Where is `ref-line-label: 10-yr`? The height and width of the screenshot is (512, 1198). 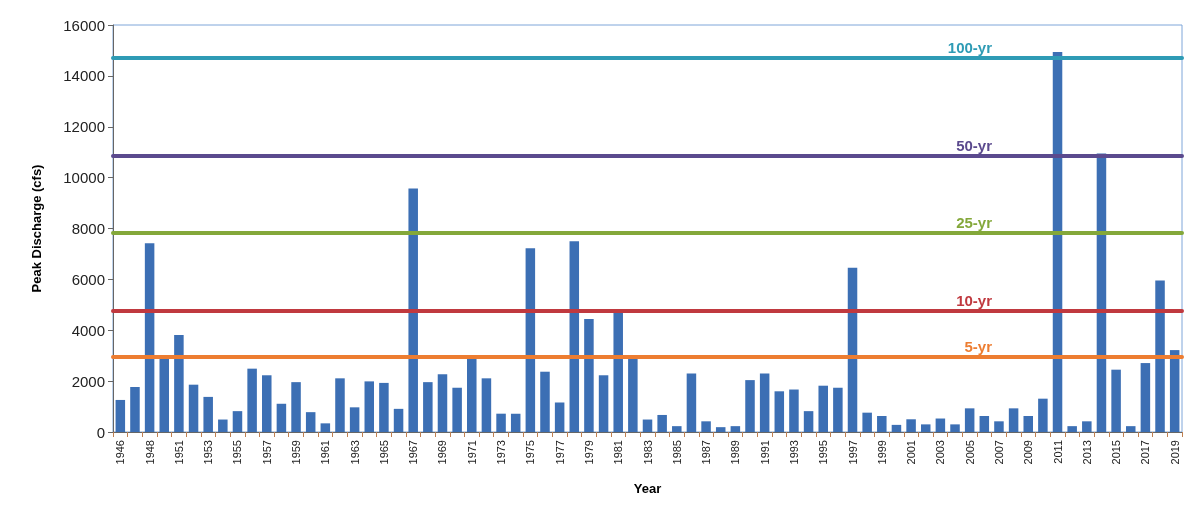 ref-line-label: 10-yr is located at coordinates (974, 300).